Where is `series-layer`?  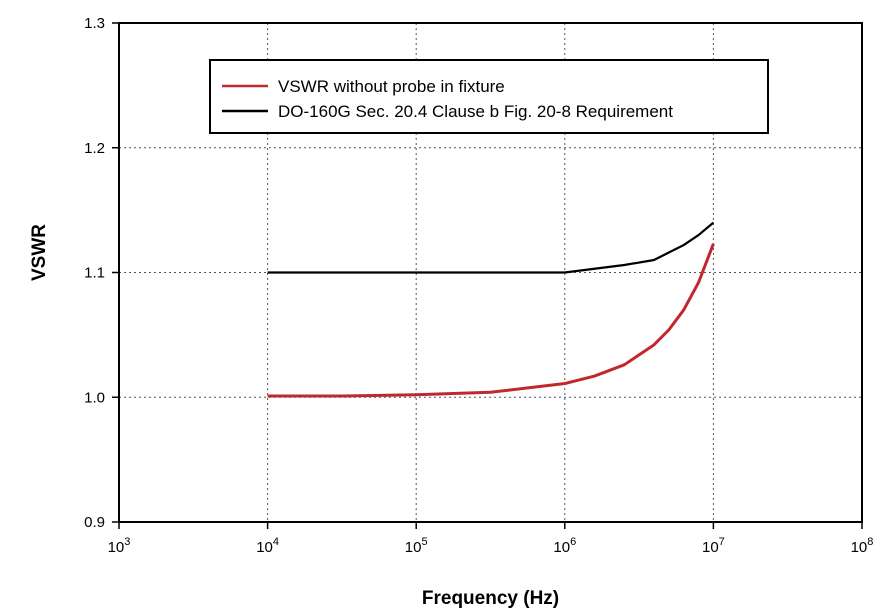 series-layer is located at coordinates (491, 309).